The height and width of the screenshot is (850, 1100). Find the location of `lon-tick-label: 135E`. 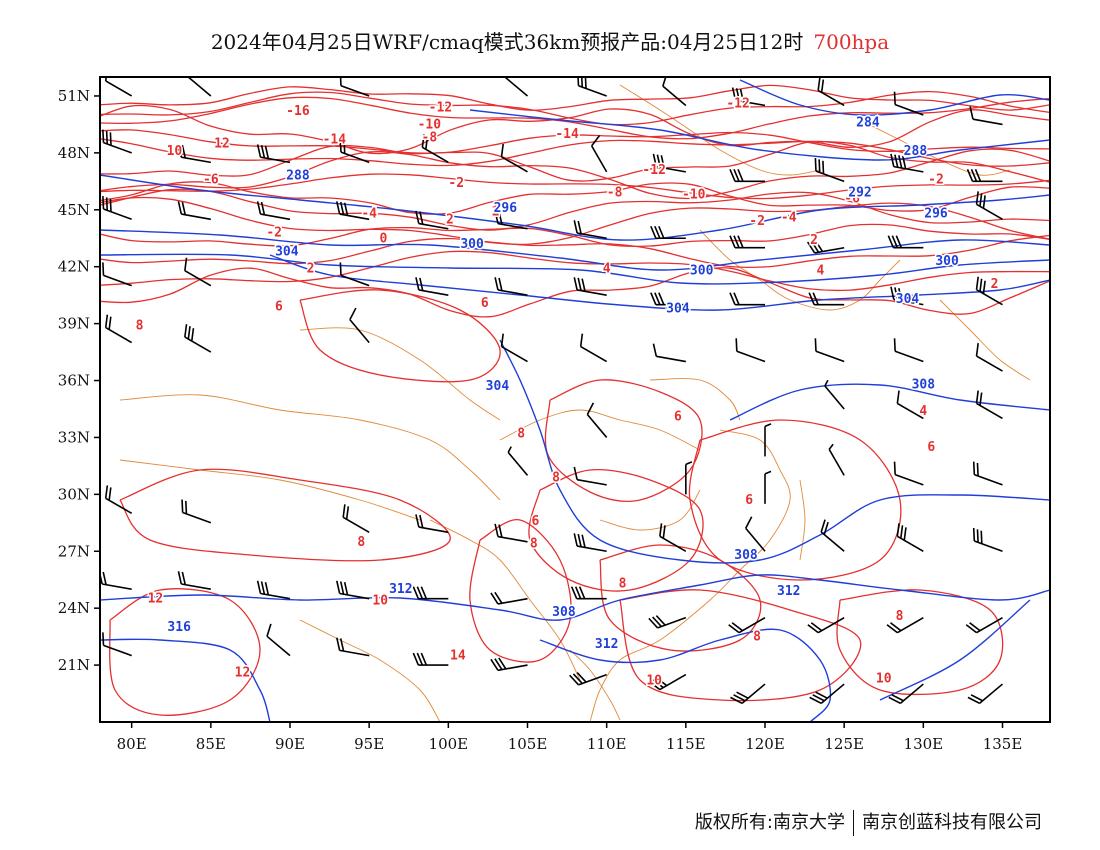

lon-tick-label: 135E is located at coordinates (1003, 744).